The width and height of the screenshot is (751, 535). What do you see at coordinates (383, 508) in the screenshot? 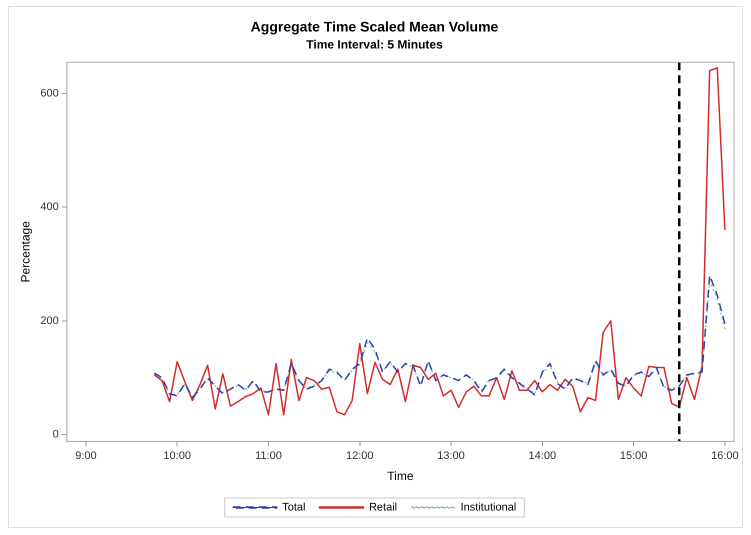
I see `legend-label: Retail` at bounding box center [383, 508].